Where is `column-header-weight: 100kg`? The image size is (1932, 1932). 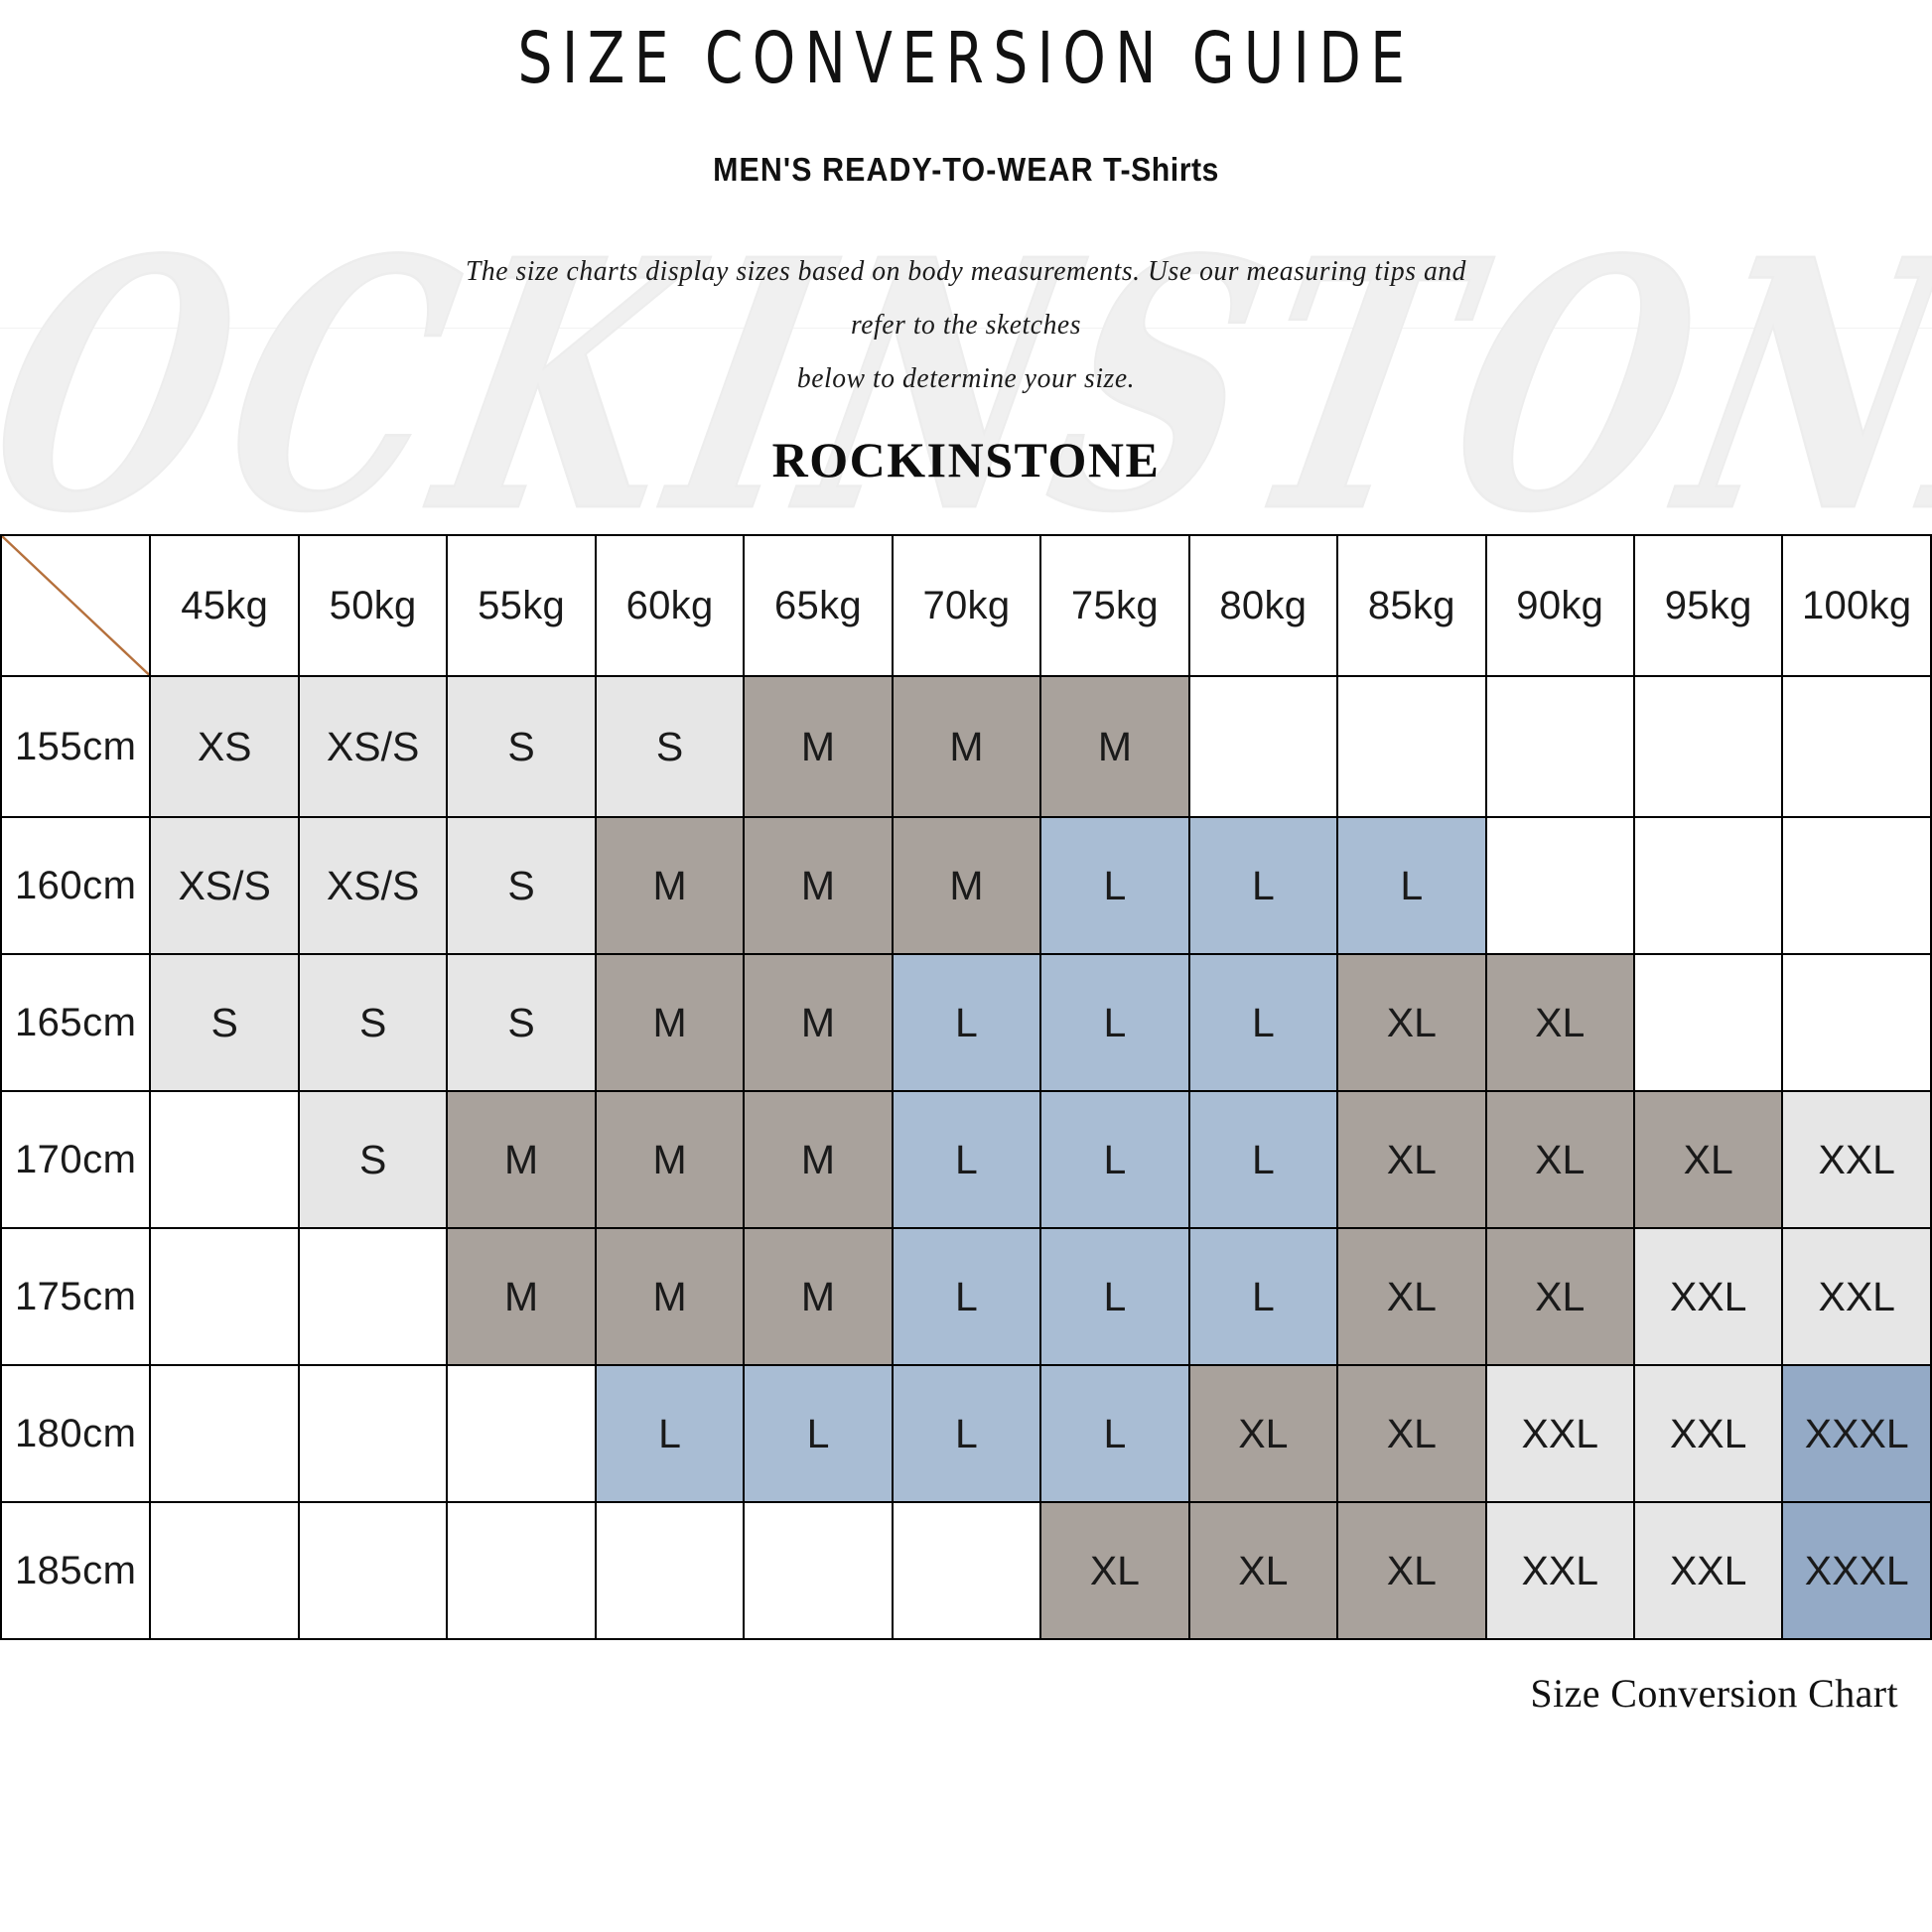 column-header-weight: 100kg is located at coordinates (1857, 605).